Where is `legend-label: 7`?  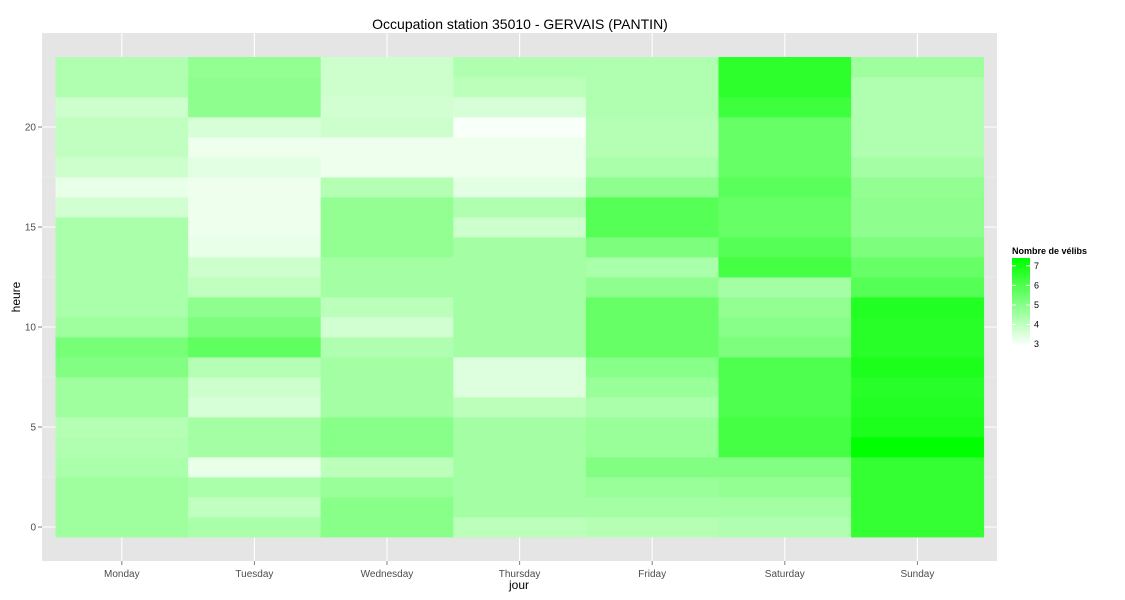 legend-label: 7 is located at coordinates (1036, 266).